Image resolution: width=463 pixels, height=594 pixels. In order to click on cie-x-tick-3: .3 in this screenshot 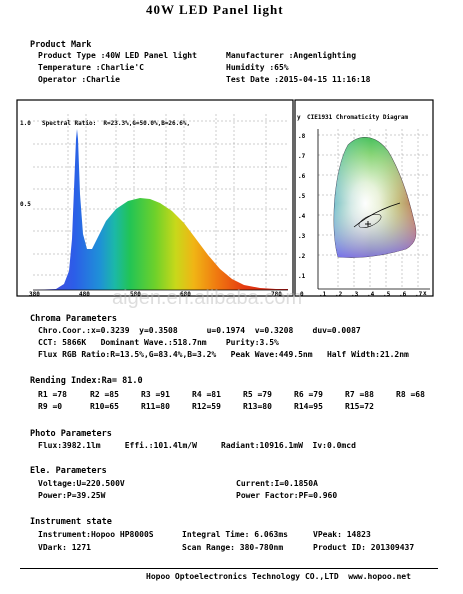, I will do `click(355, 294)`.